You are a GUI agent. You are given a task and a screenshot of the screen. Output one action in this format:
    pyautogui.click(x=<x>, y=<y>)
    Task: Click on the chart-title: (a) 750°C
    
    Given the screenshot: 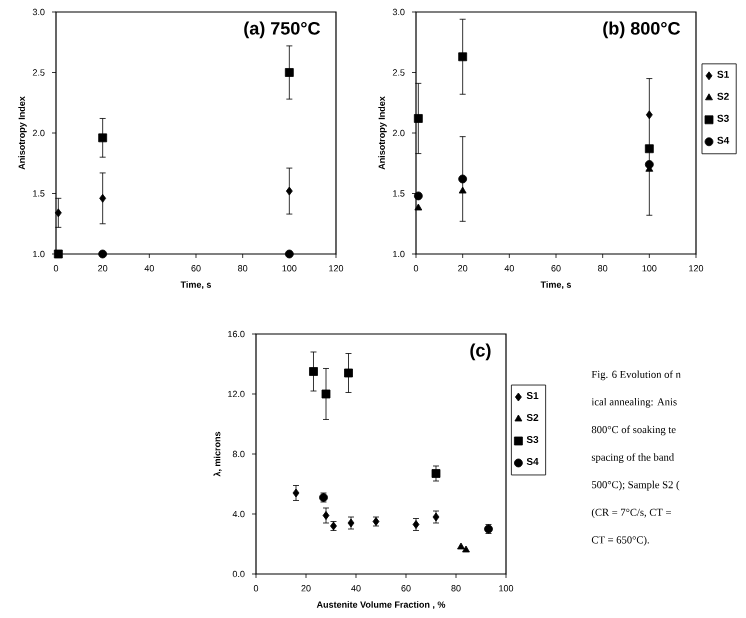 What is the action you would take?
    pyautogui.click(x=282, y=30)
    